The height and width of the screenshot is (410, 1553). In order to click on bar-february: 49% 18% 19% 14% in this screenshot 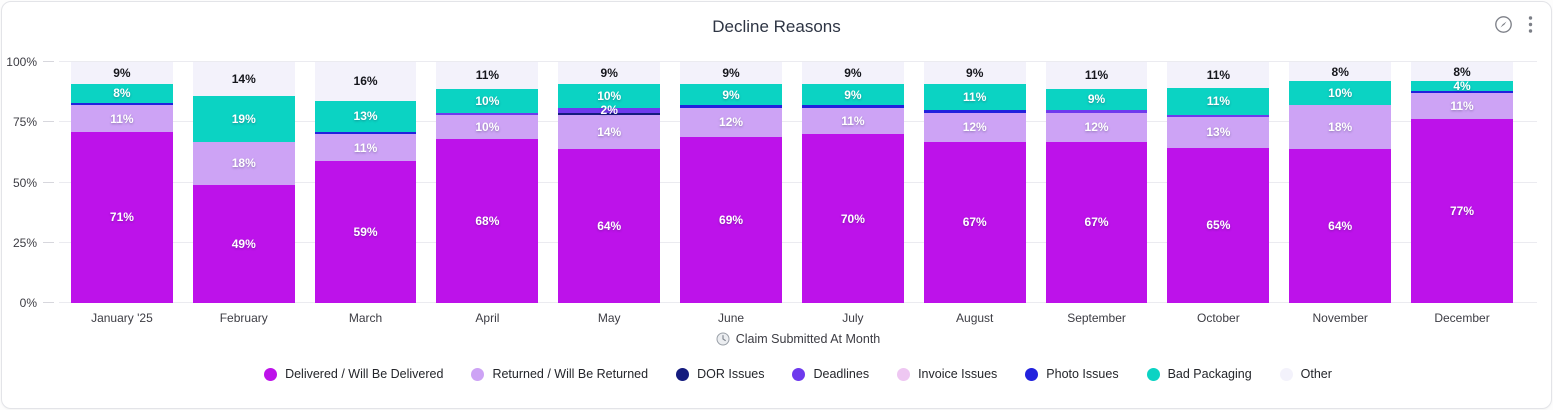, I will do `click(243, 182)`.